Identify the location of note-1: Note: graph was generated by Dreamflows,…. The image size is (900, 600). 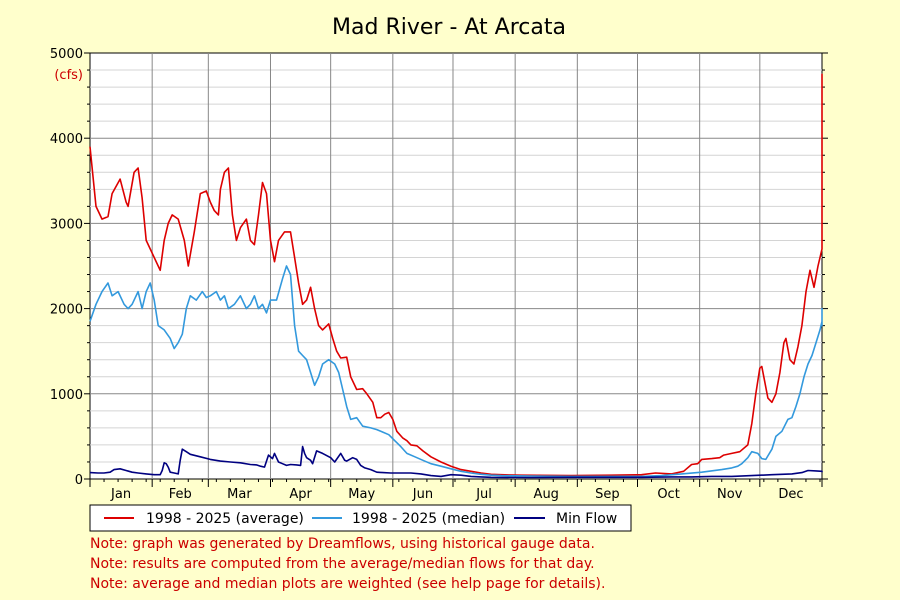
(342, 544).